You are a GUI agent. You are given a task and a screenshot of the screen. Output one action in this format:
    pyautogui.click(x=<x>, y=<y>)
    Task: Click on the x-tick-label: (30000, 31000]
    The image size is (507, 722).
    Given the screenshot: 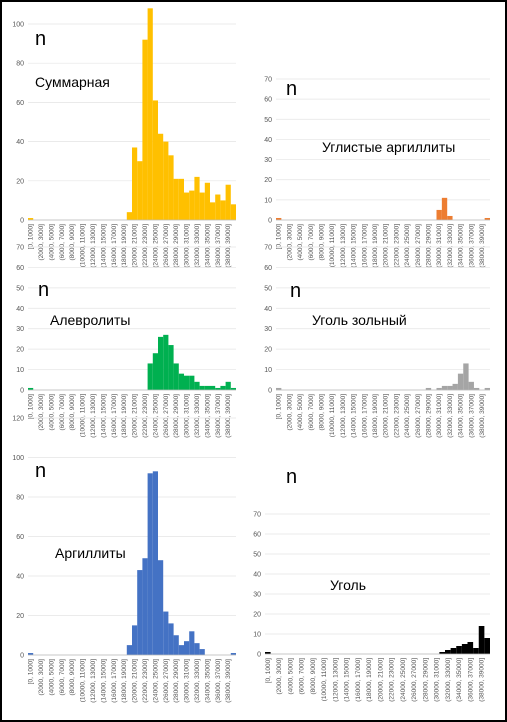 What is the action you would take?
    pyautogui.click(x=187, y=416)
    